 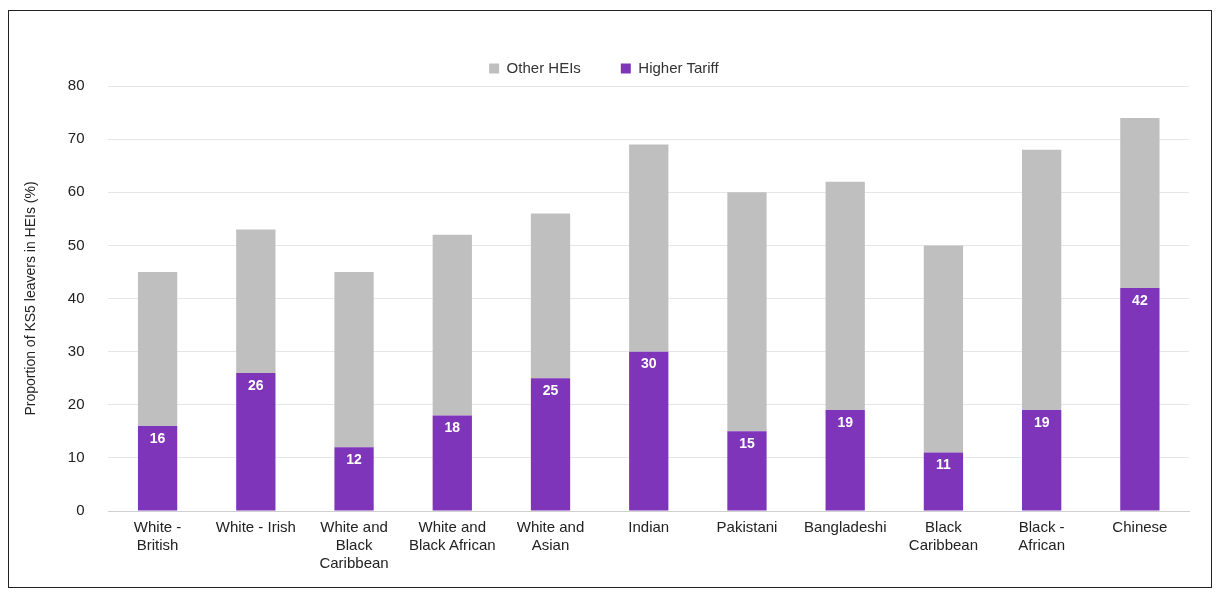 I want to click on data-label: 11, so click(x=944, y=464).